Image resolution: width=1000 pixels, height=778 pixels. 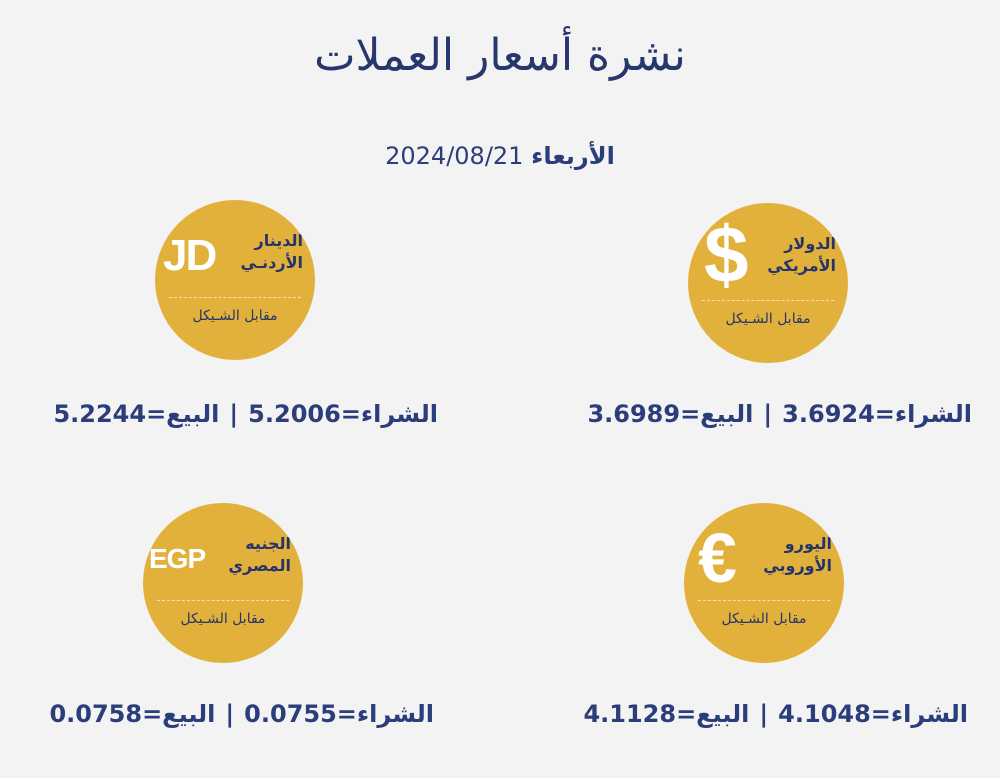 What do you see at coordinates (223, 583) in the screenshot?
I see `egp-coin: EGP الجنيه المصري مقابل الشـيكل` at bounding box center [223, 583].